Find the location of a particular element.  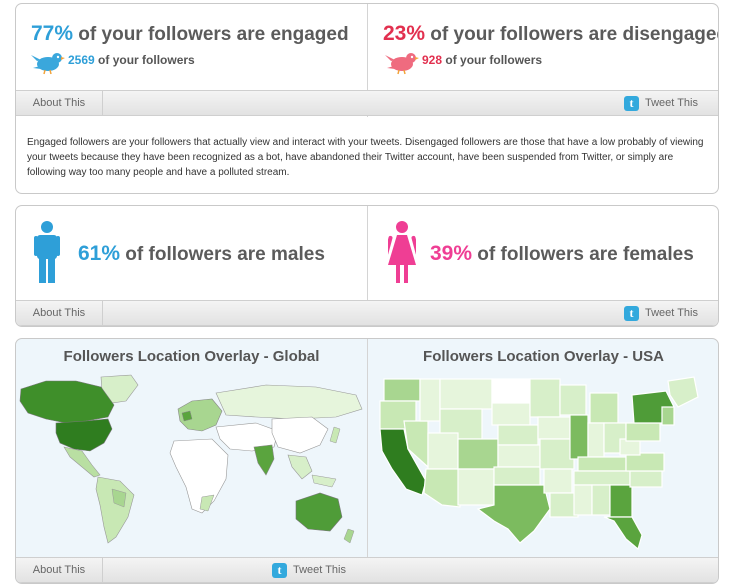

male-icon is located at coordinates (47, 252).